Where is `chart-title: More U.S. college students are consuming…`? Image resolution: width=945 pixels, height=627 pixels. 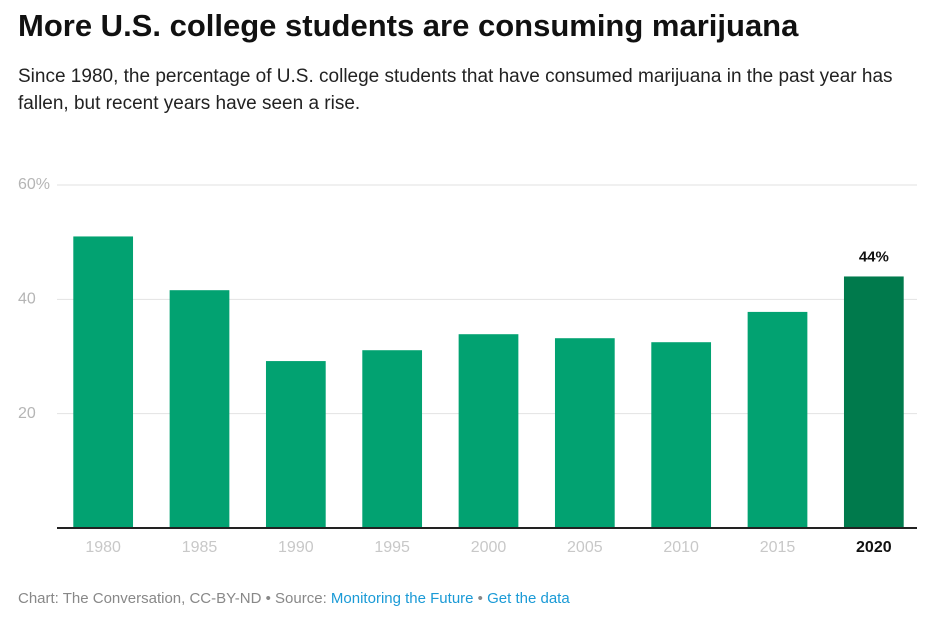
chart-title: More U.S. college students are consuming… is located at coordinates (408, 25).